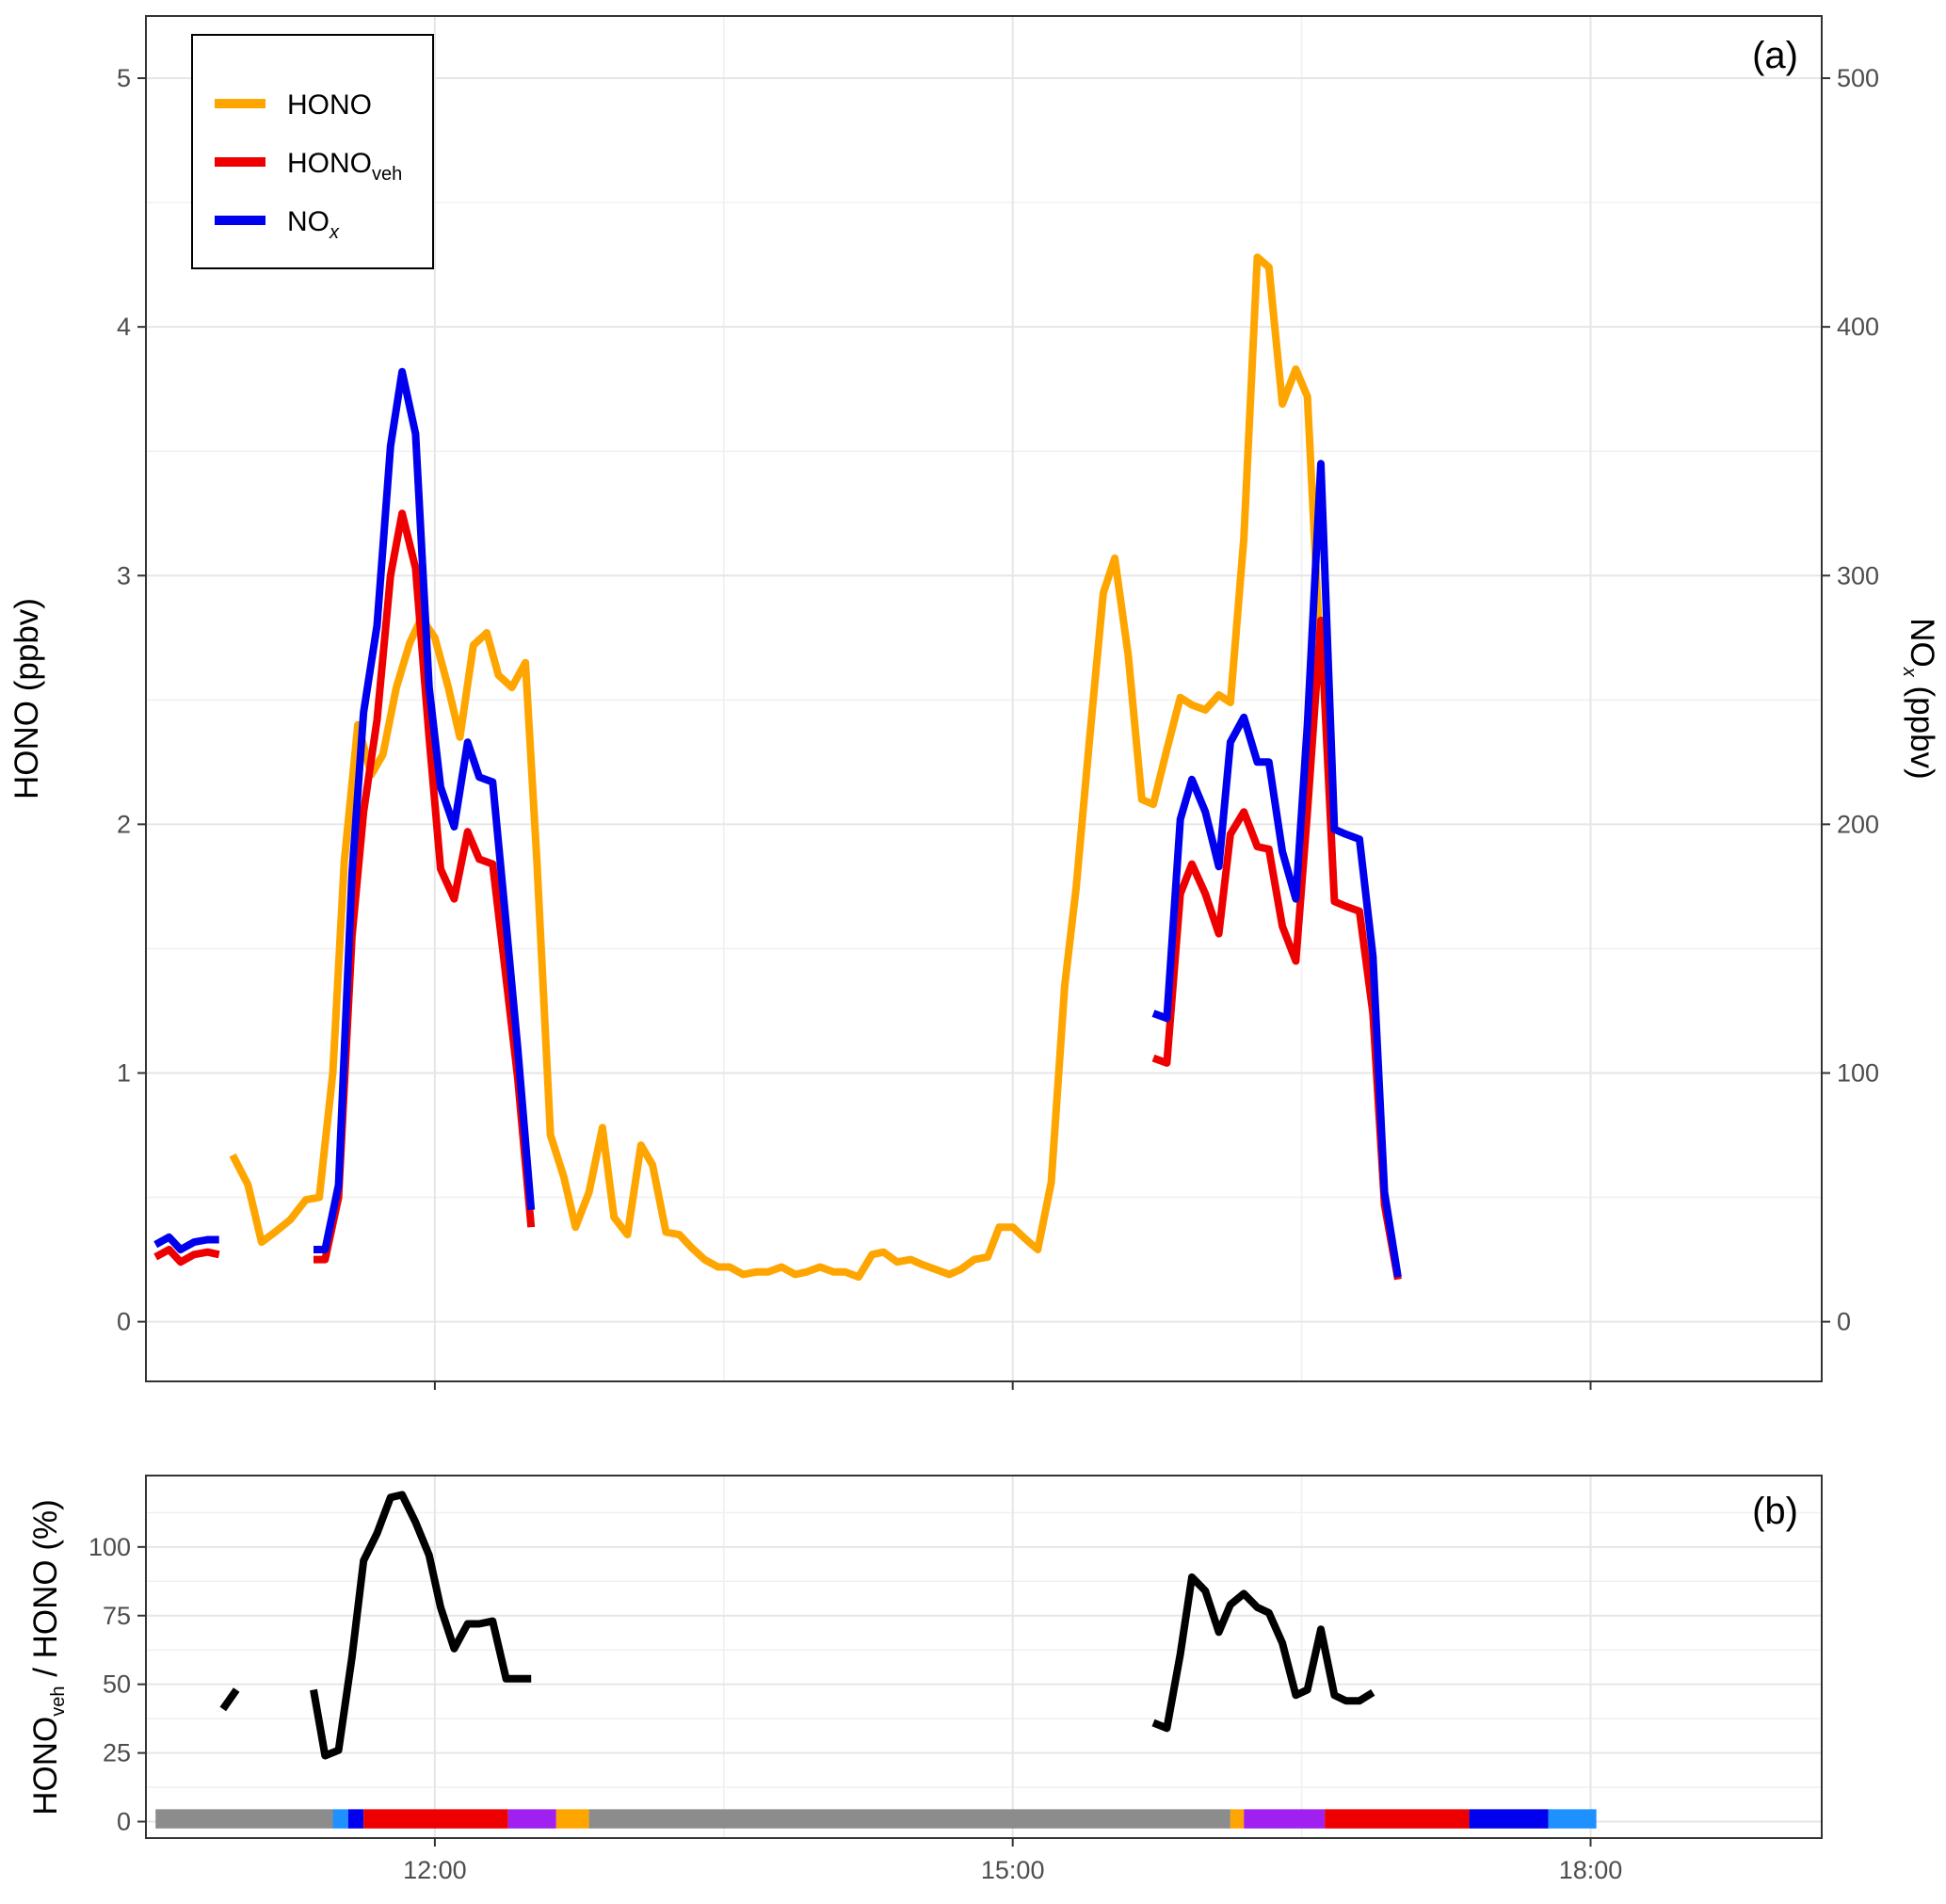 This screenshot has height=1904, width=1946. Describe the element at coordinates (1012, 1385) in the screenshot. I see `panel-a-x-axis` at that location.